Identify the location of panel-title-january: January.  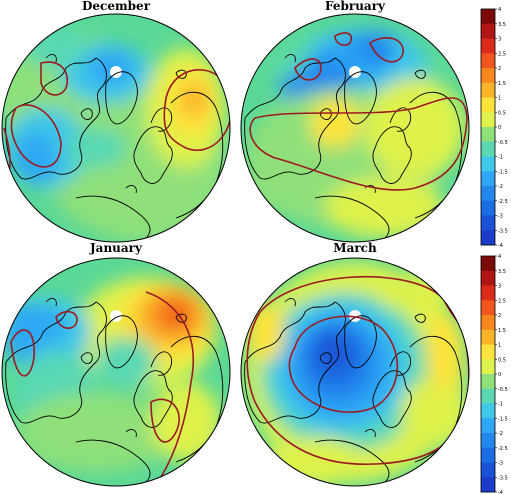
(116, 248).